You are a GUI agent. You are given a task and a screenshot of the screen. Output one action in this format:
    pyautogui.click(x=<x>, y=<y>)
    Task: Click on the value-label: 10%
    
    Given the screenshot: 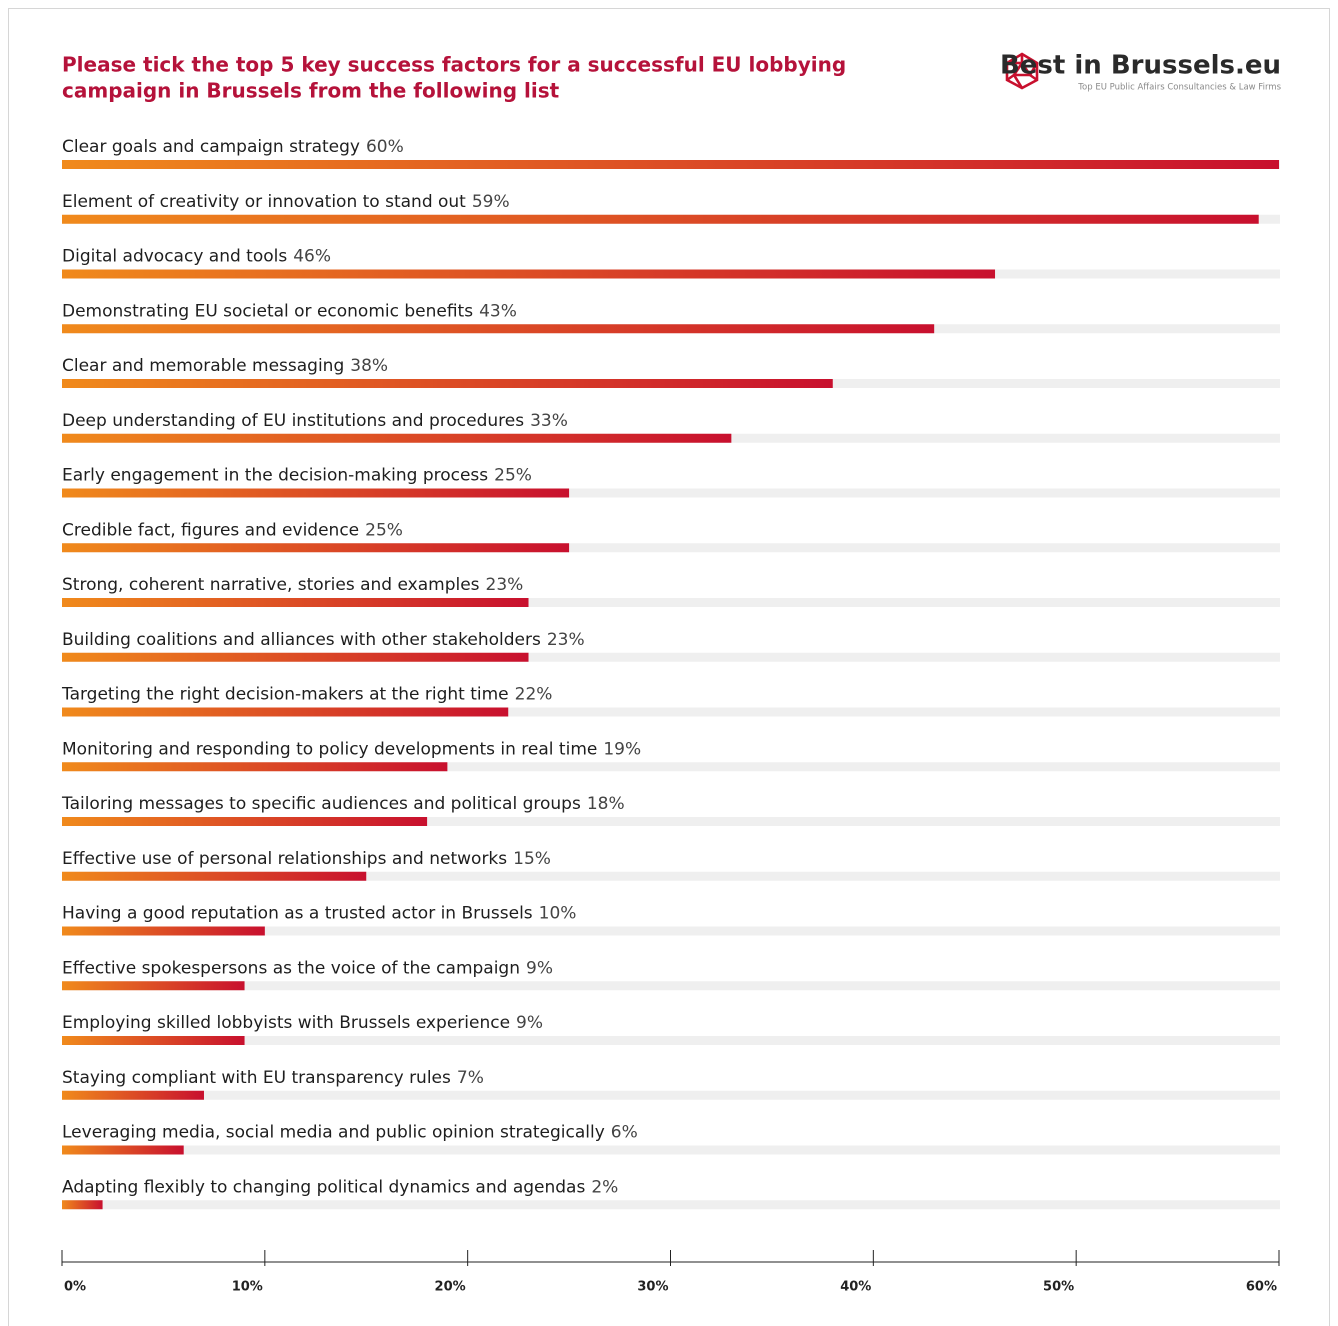 What is the action you would take?
    pyautogui.click(x=558, y=914)
    